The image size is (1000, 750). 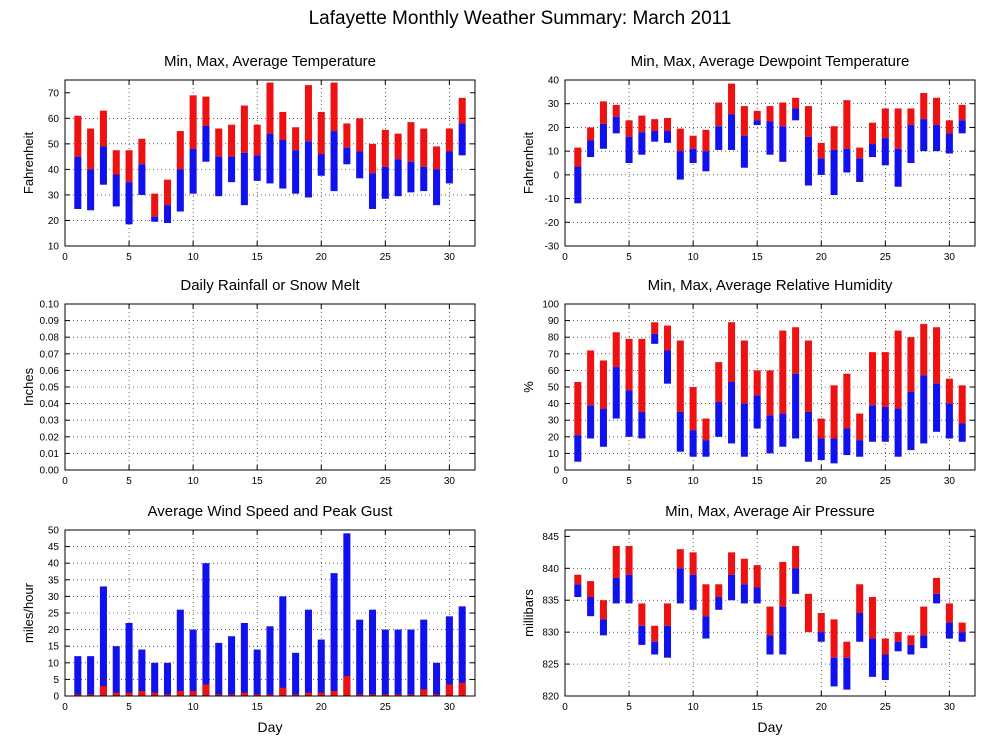 I want to click on dewpoint-ytick-label: 0, so click(x=556, y=175).